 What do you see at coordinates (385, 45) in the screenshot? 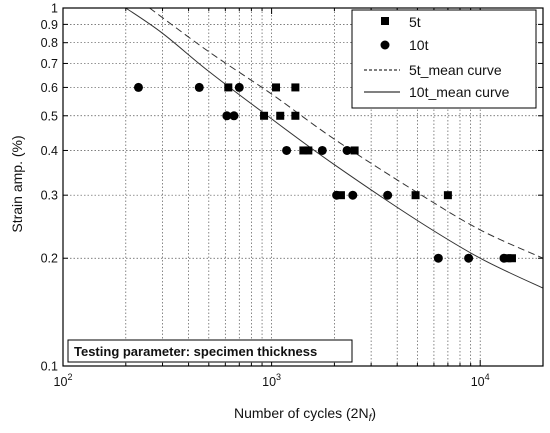
I see `legend-marker-10t` at bounding box center [385, 45].